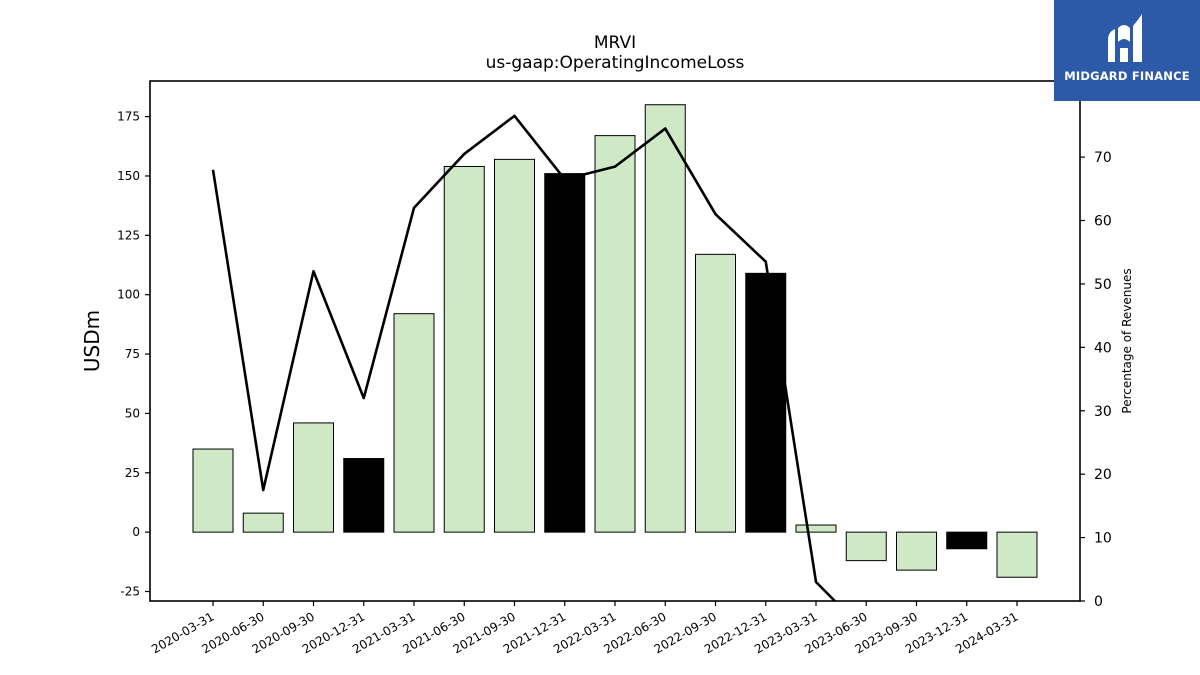  Describe the element at coordinates (128, 176) in the screenshot. I see `y-tick-label-150: 150` at that location.